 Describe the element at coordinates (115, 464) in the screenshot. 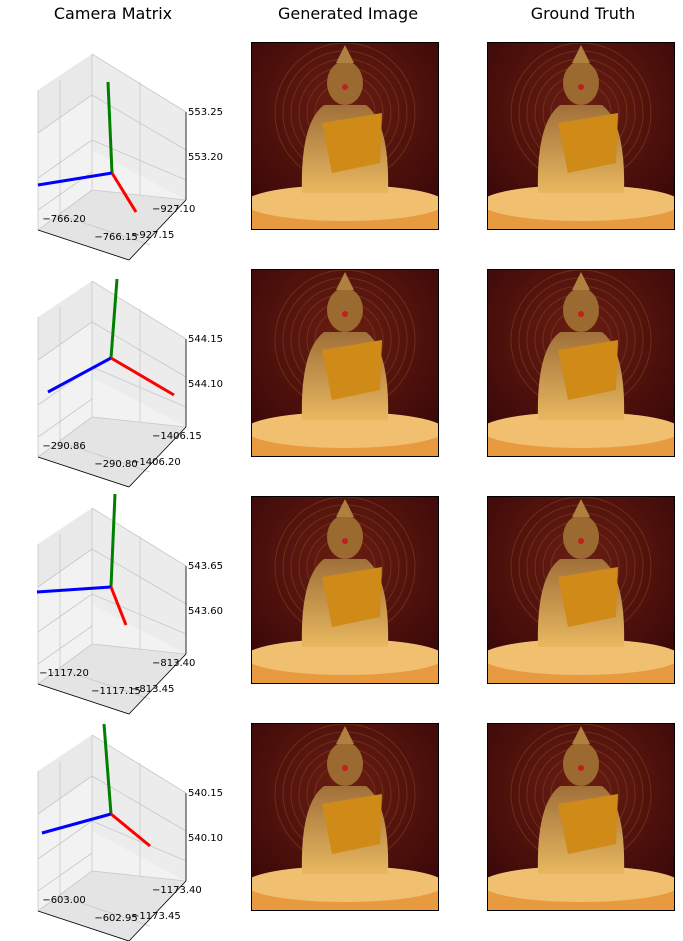

I see `x-tick-label: −290.80` at that location.